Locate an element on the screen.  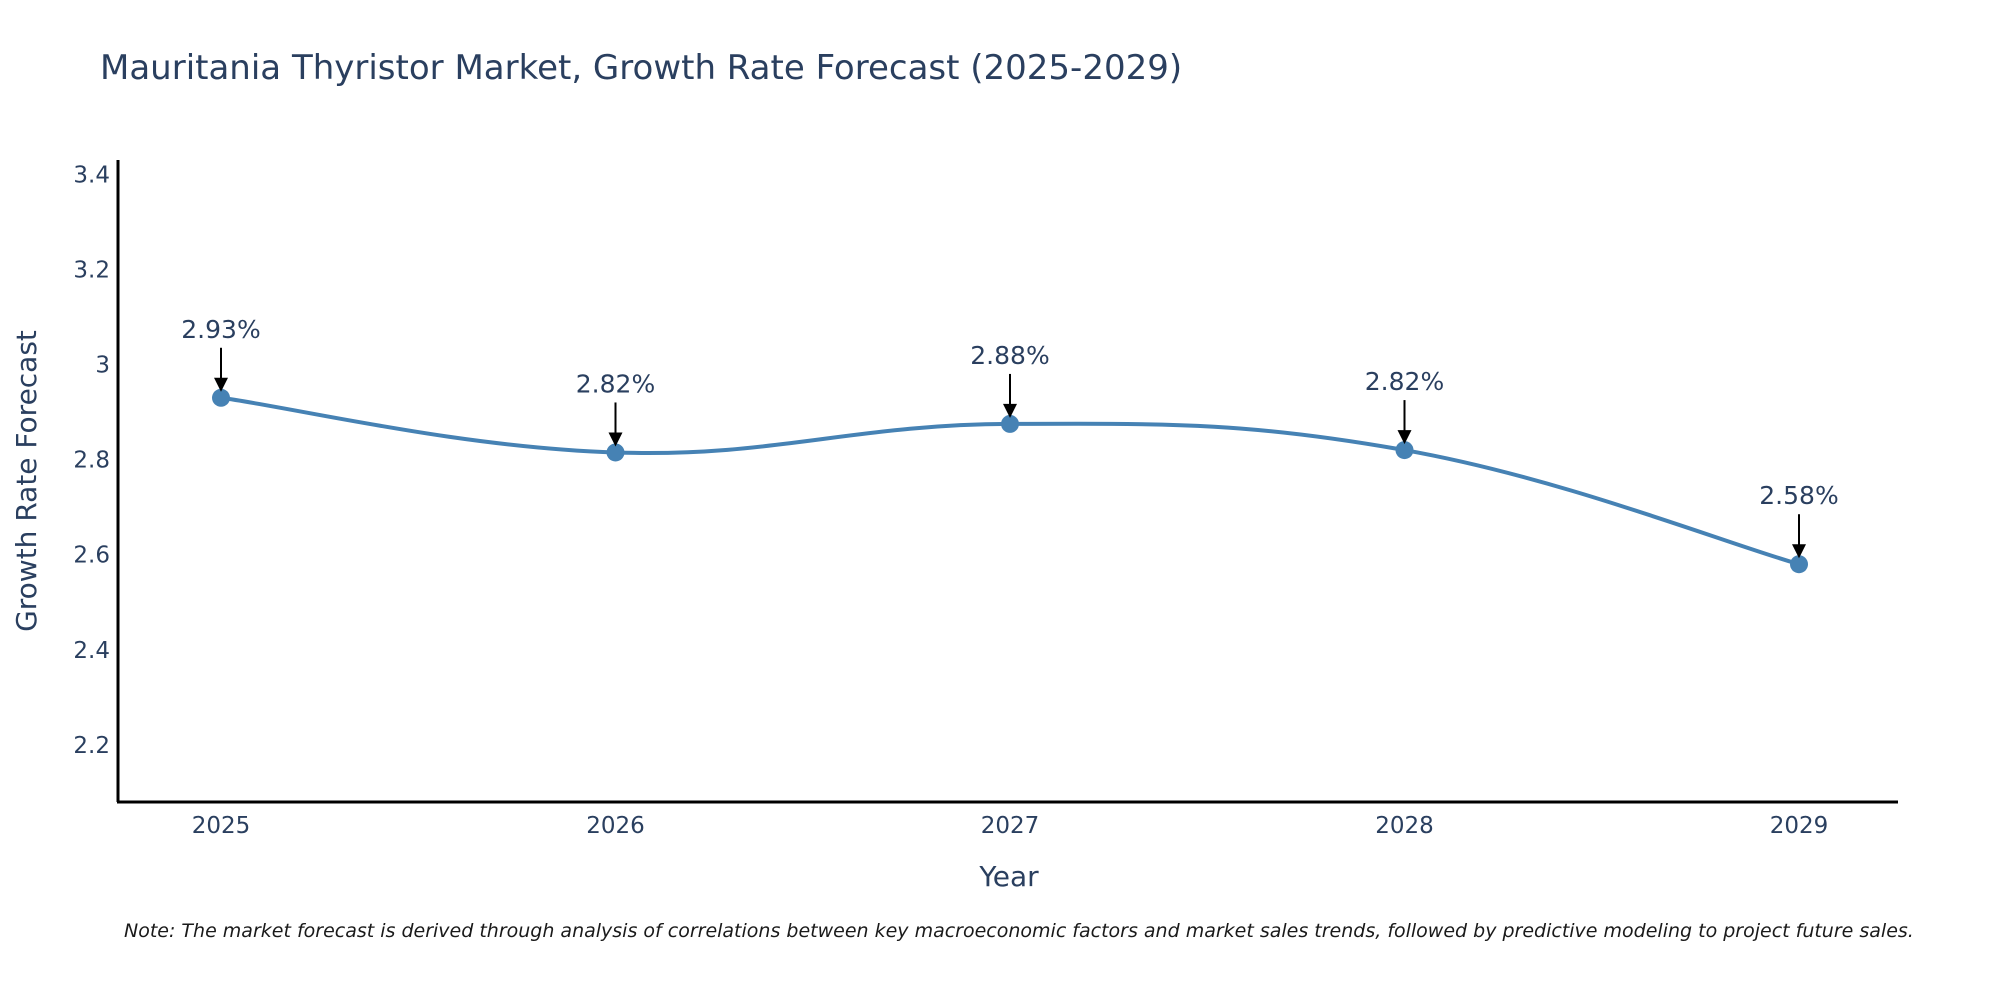
y-tick-label: 2.4 is located at coordinates (91, 651).